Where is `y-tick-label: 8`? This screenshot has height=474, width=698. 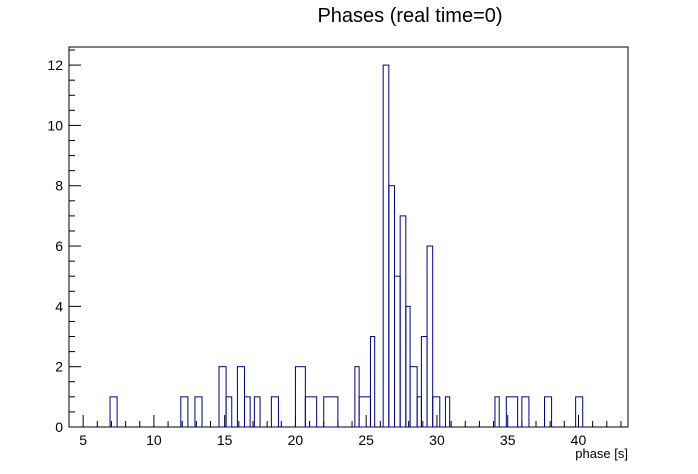 y-tick-label: 8 is located at coordinates (59, 186).